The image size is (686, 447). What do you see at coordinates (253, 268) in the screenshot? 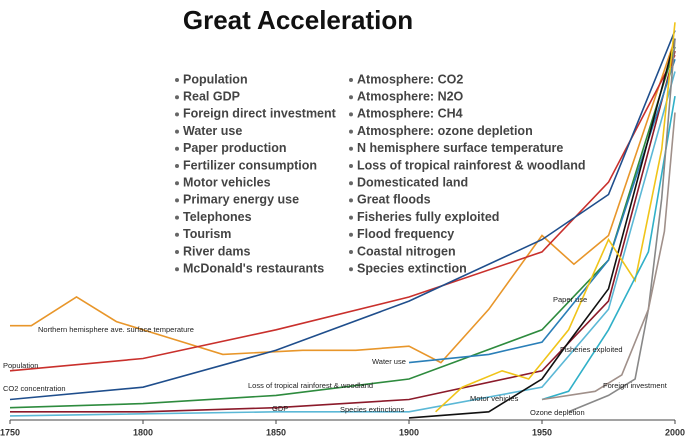
I see `indicator: McDonald's restaurants` at bounding box center [253, 268].